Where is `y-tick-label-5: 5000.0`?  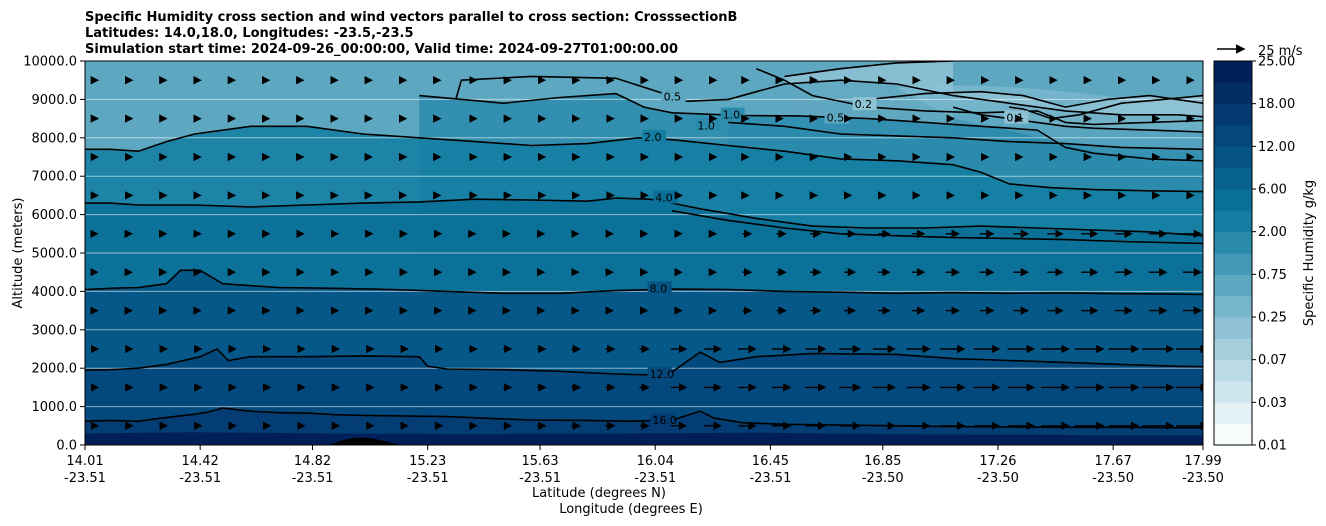
y-tick-label-5: 5000.0 is located at coordinates (55, 254).